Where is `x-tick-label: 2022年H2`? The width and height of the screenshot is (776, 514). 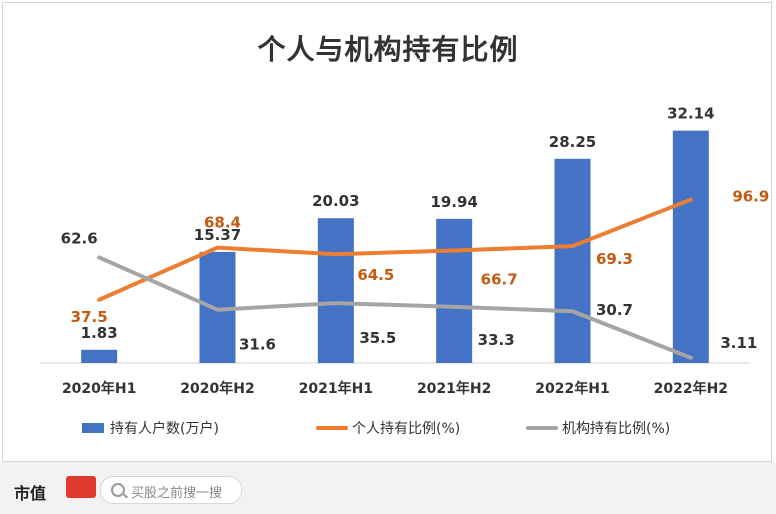
x-tick-label: 2022年H2 is located at coordinates (691, 388).